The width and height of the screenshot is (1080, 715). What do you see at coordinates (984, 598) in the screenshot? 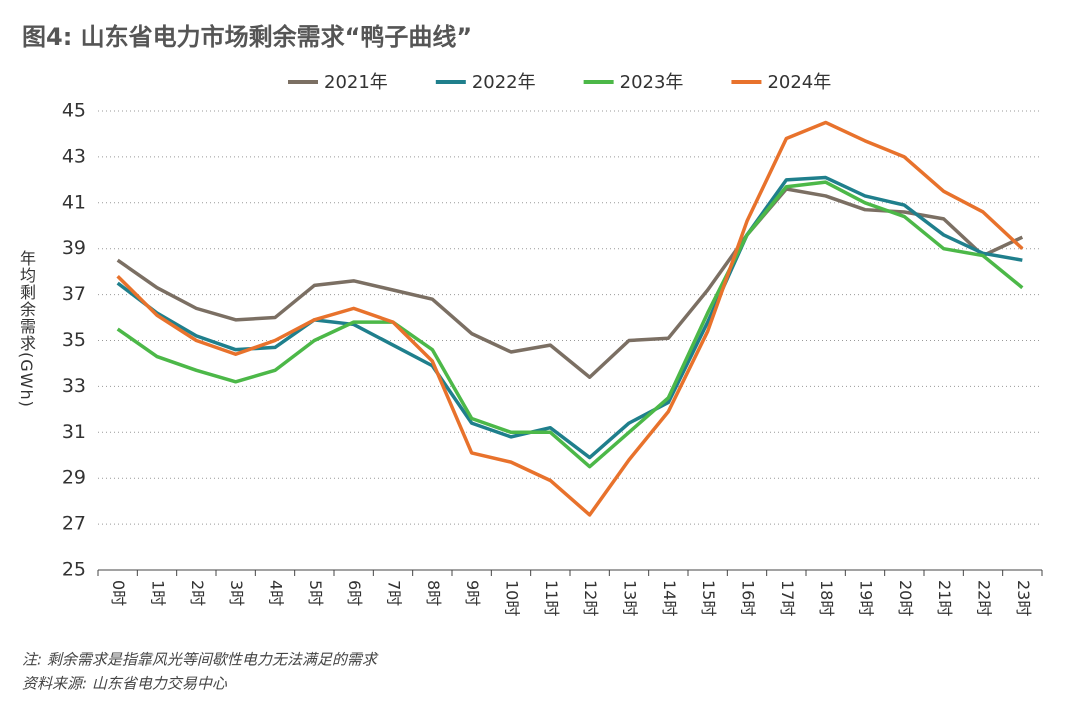
I see `x-tick-label: 22时` at bounding box center [984, 598].